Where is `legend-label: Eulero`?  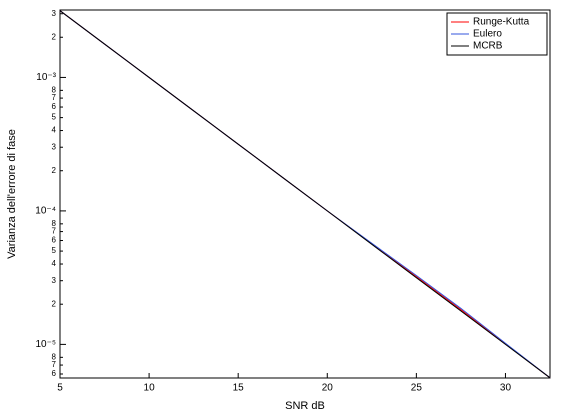 legend-label: Eulero is located at coordinates (487, 34).